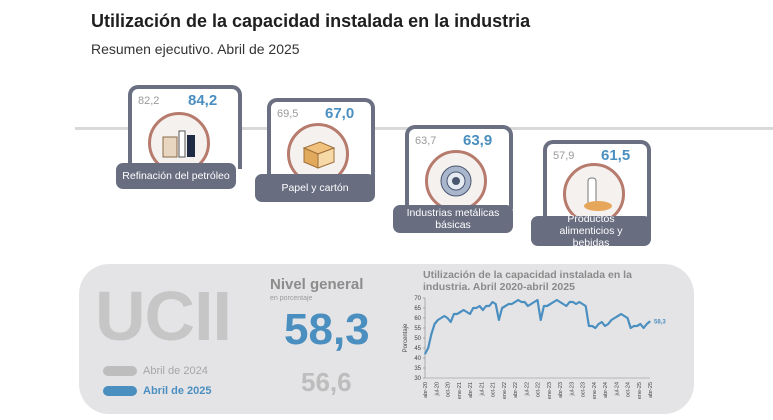  Describe the element at coordinates (471, 390) in the screenshot. I see `x-tick-label: abr-21` at that location.